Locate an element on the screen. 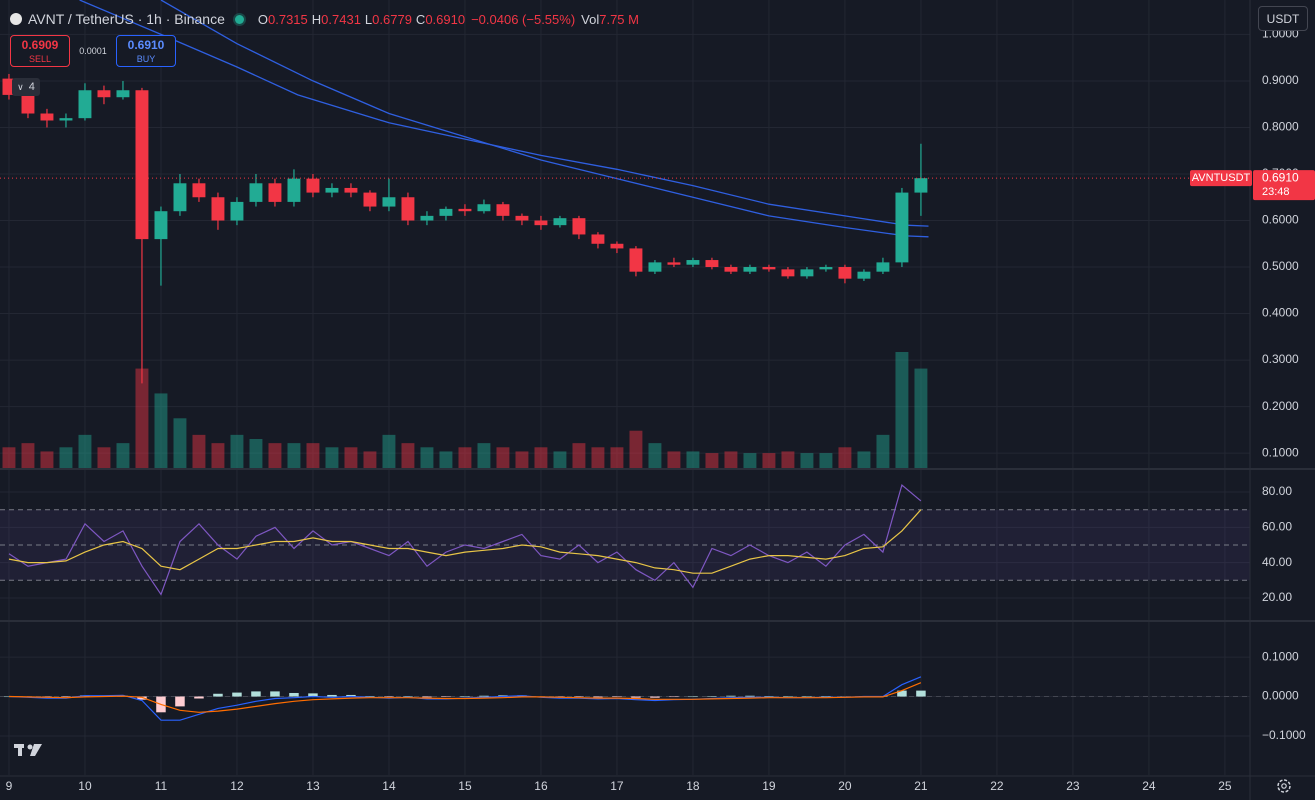 This screenshot has width=1315, height=800. indicators-toggle: ∨ 4 is located at coordinates (26, 87).